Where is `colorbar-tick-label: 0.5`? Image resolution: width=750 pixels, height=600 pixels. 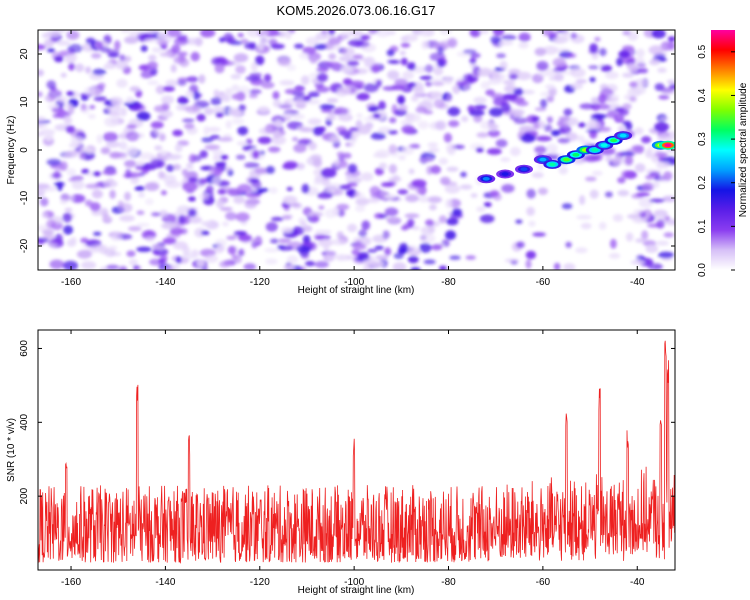 colorbar-tick-label: 0.5 is located at coordinates (702, 51).